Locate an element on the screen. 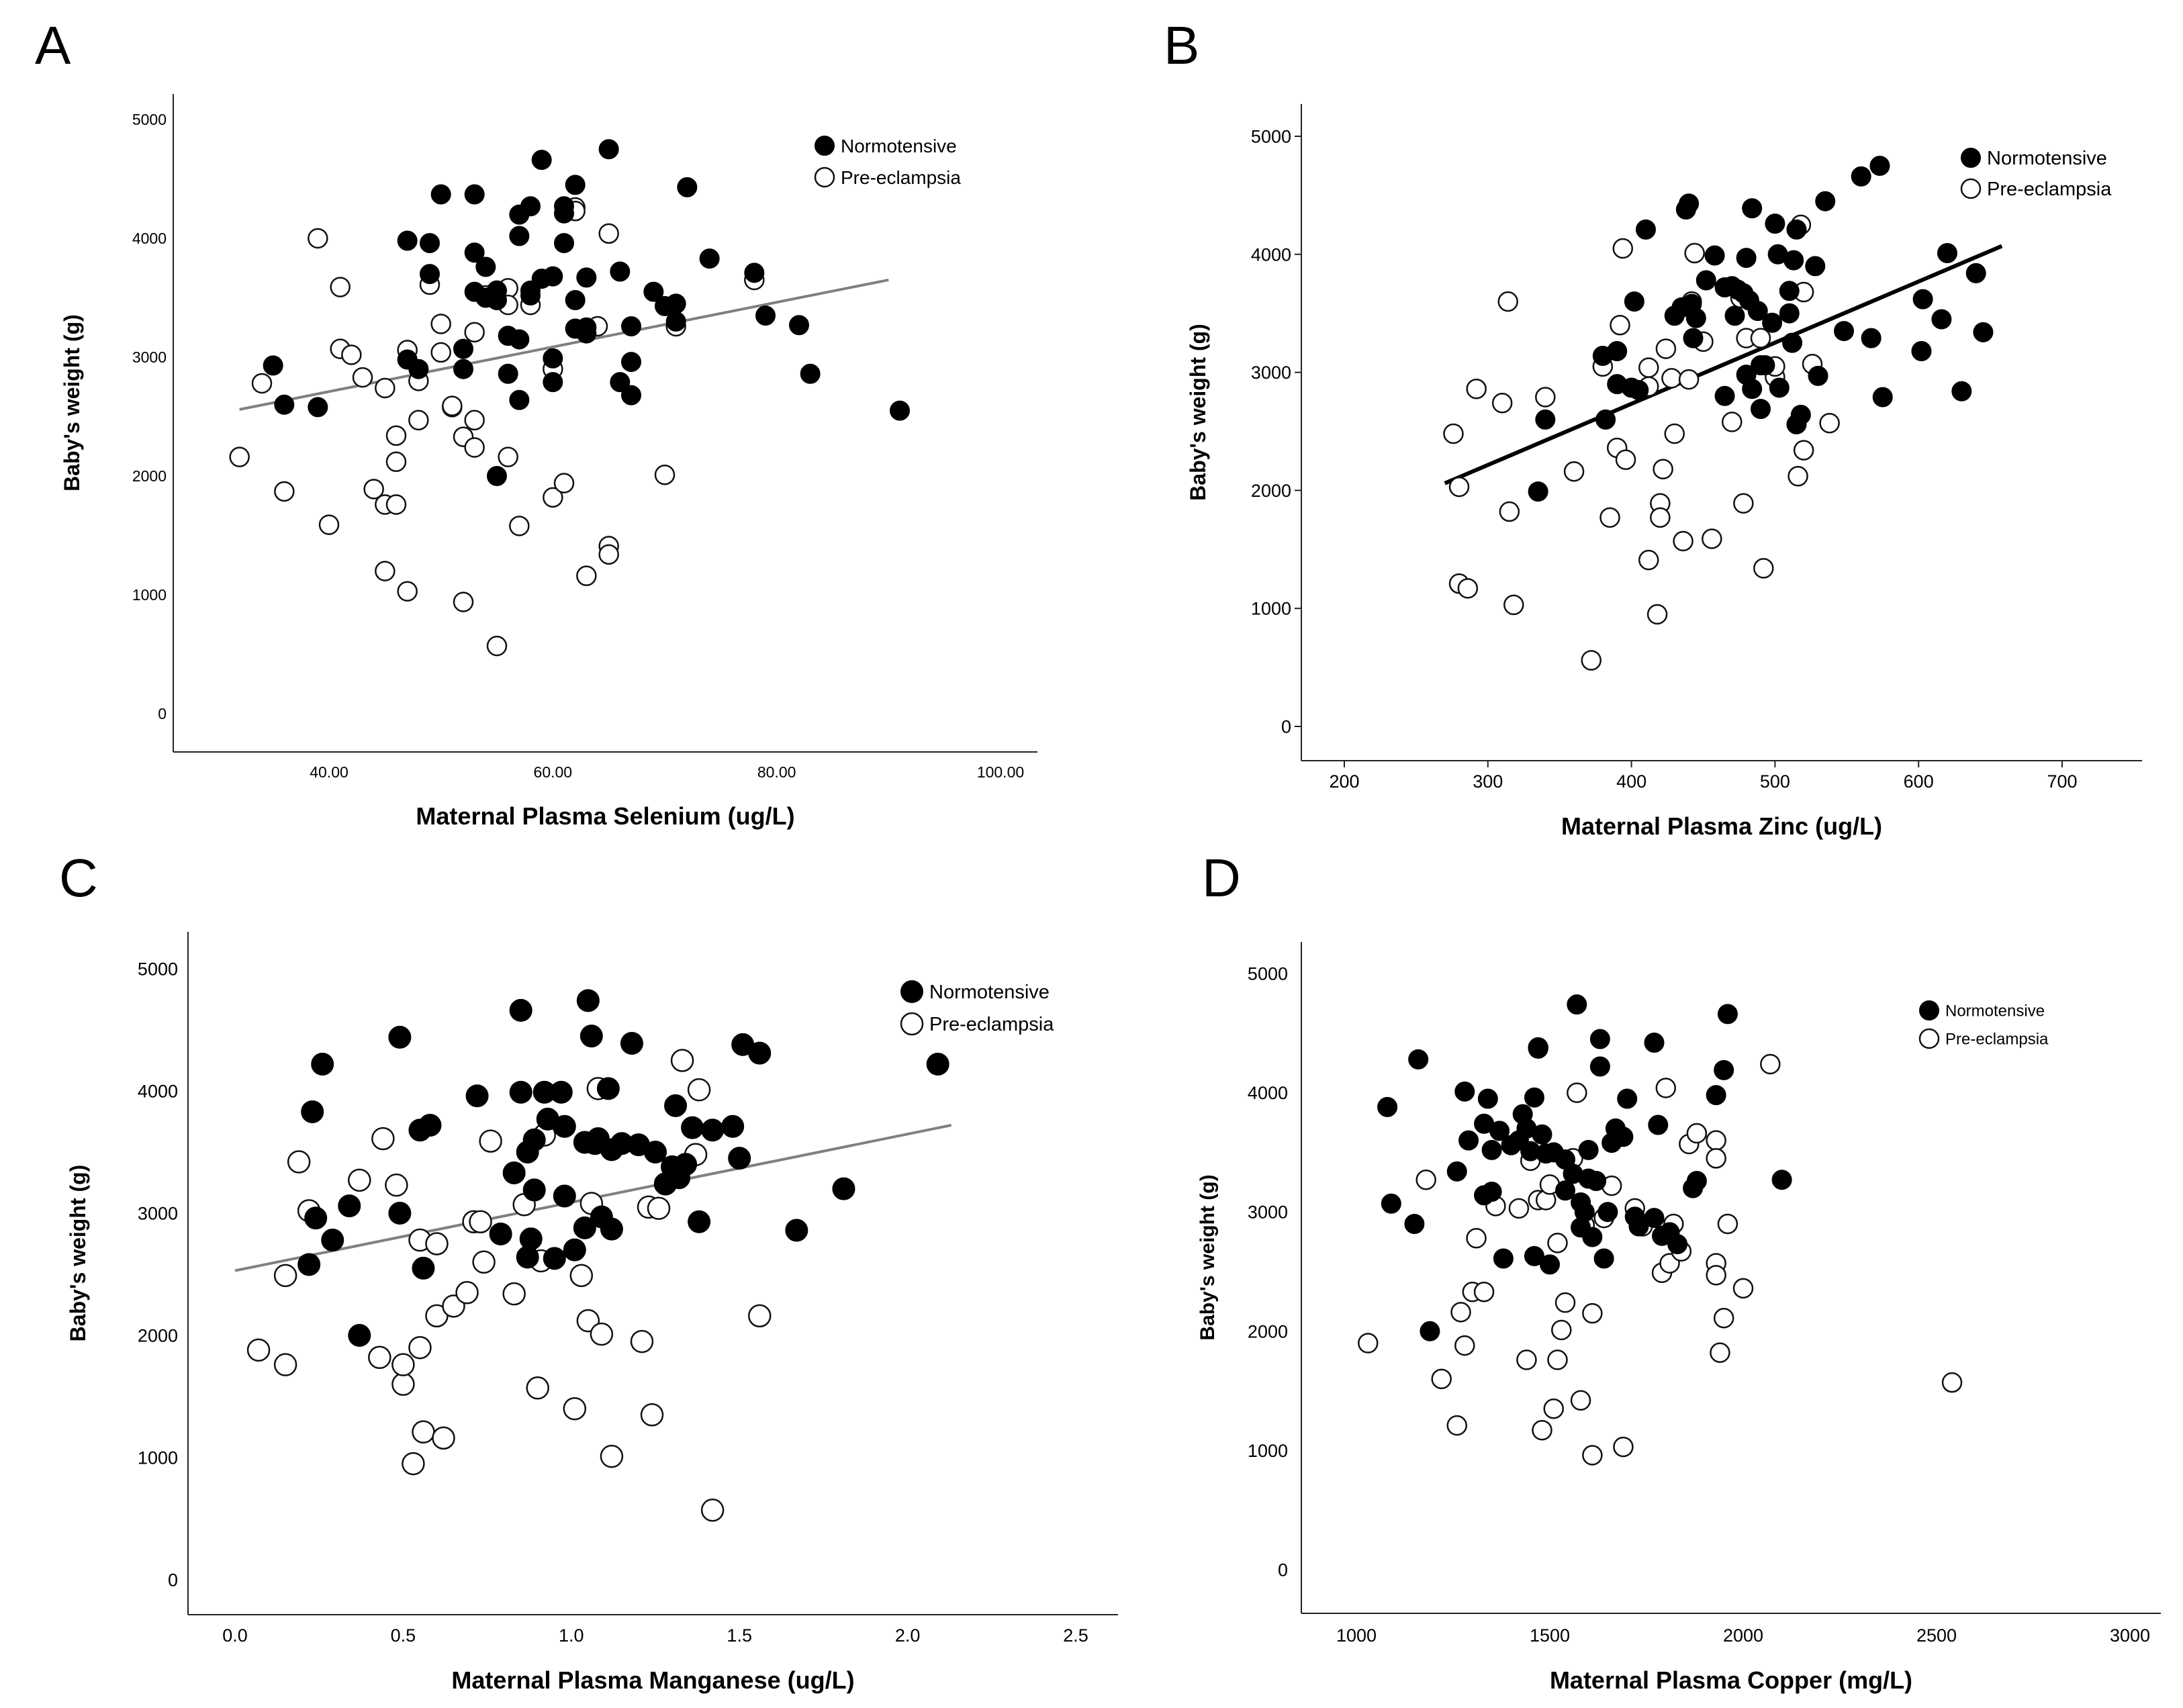 This screenshot has width=2183, height=1708. y-axis-title-a: Baby's weight (g) is located at coordinates (72, 402).